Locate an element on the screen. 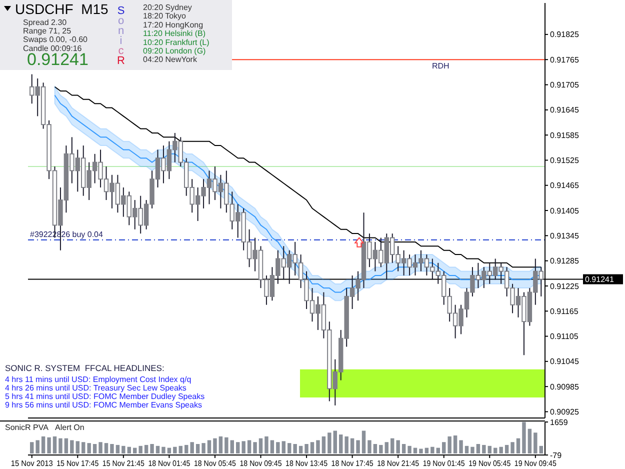  y-tick-label: 0.91285 is located at coordinates (565, 261).